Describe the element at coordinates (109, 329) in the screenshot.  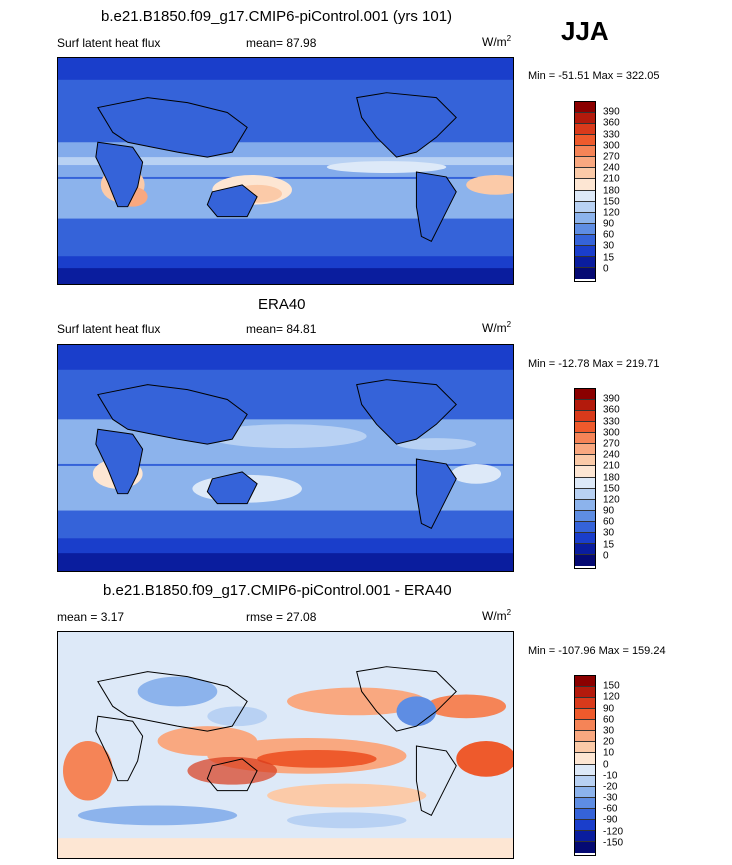
I see `panel2-variable-label: Surf latent heat flux` at that location.